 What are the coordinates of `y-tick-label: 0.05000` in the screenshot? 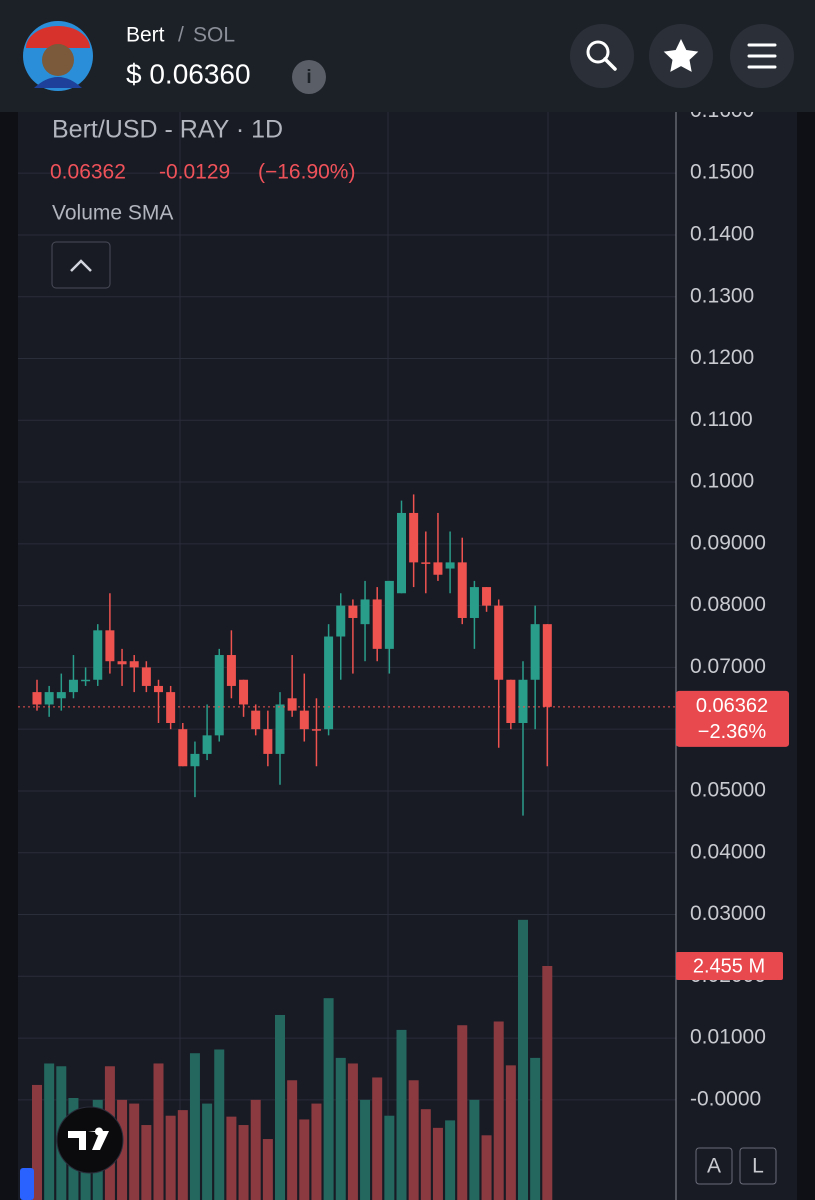 It's located at (728, 790).